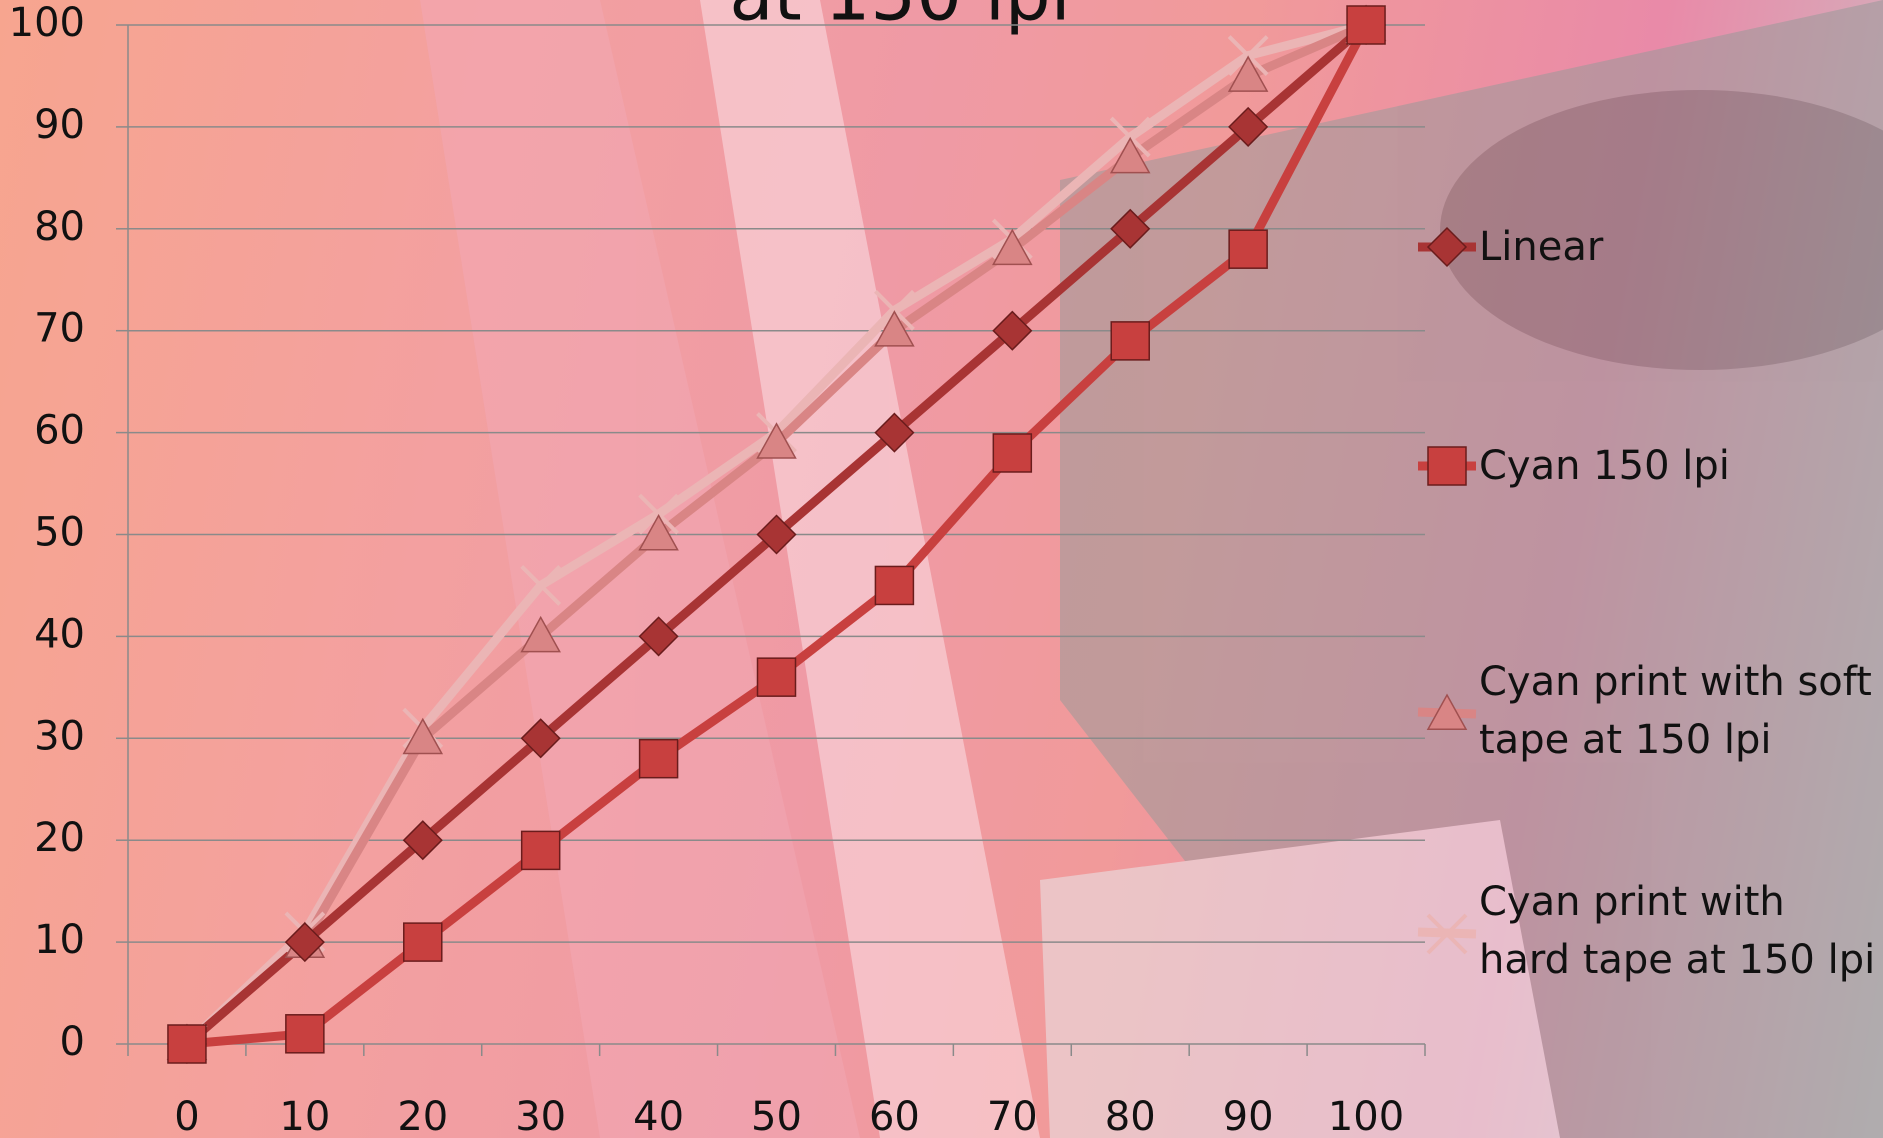 The height and width of the screenshot is (1138, 1883). I want to click on legend-label: Cyan 150 lpi, so click(1604, 466).